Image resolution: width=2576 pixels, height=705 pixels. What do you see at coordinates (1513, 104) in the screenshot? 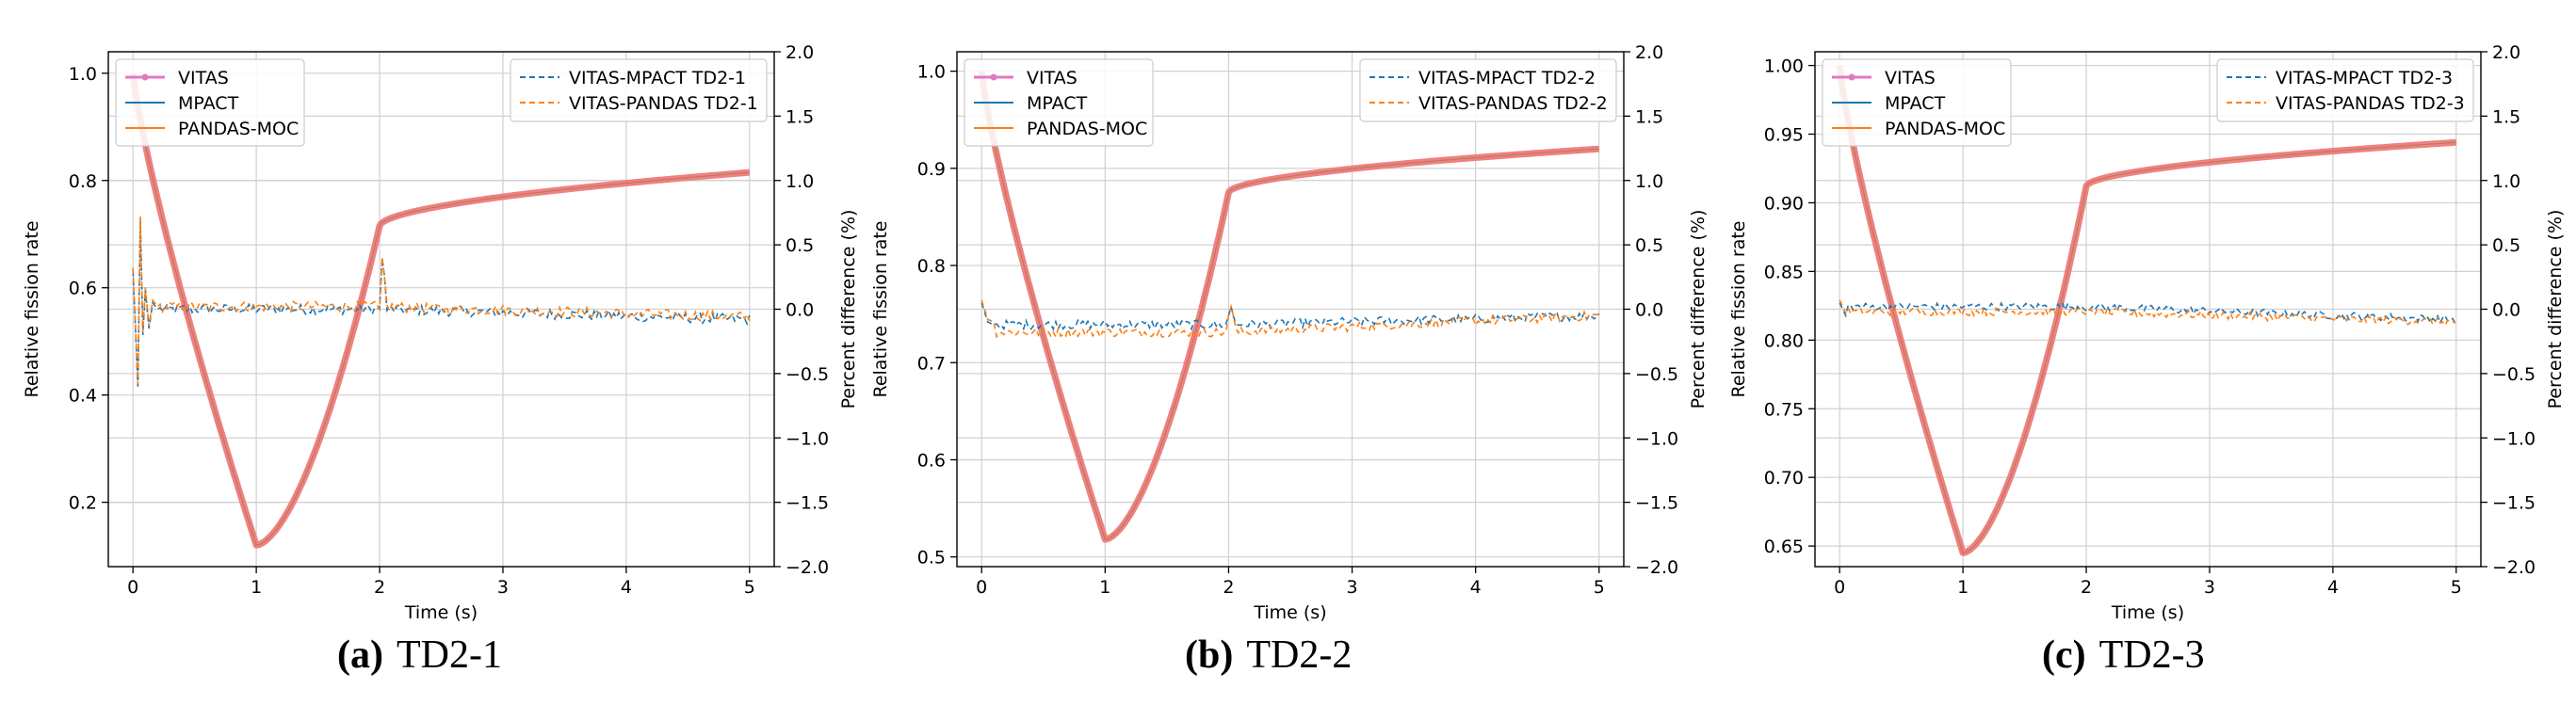
I see `legend-label: VITAS-PANDAS TD2-2` at bounding box center [1513, 104].